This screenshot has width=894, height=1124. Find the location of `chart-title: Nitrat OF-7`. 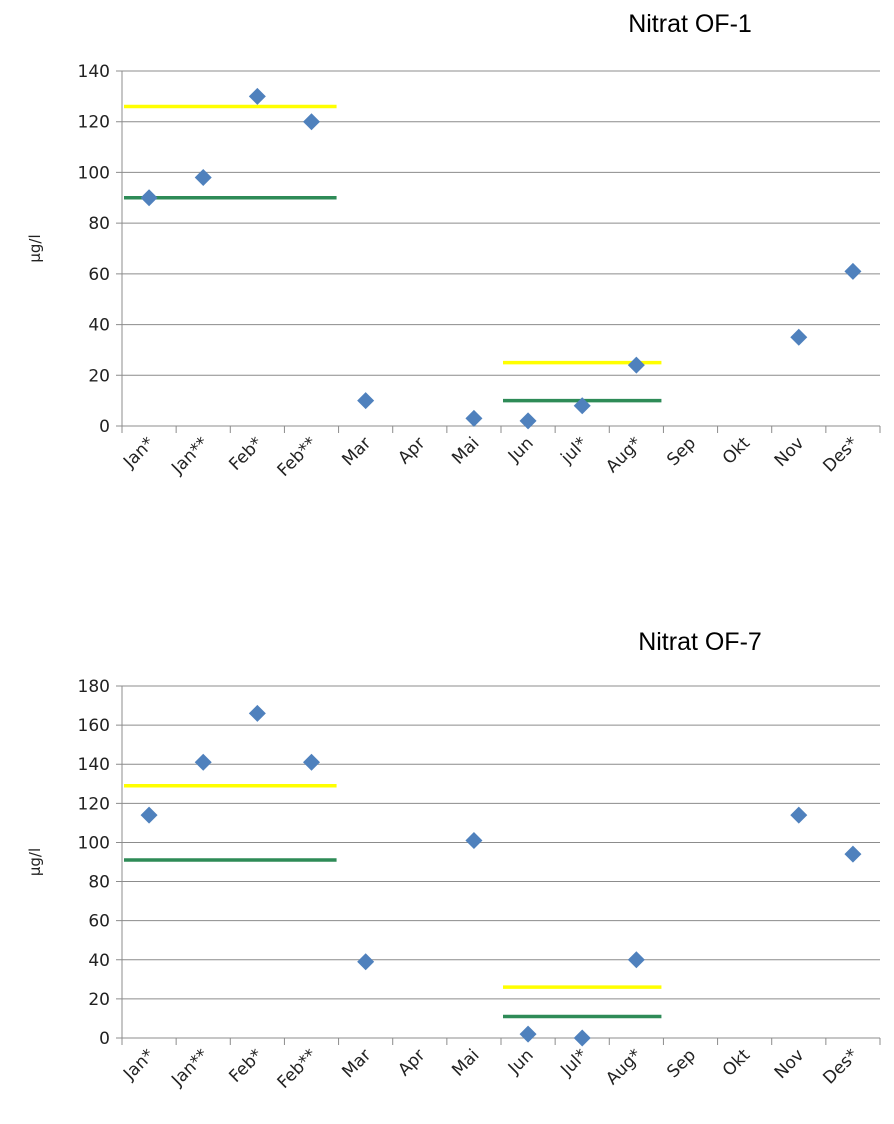

chart-title: Nitrat OF-7 is located at coordinates (700, 642).